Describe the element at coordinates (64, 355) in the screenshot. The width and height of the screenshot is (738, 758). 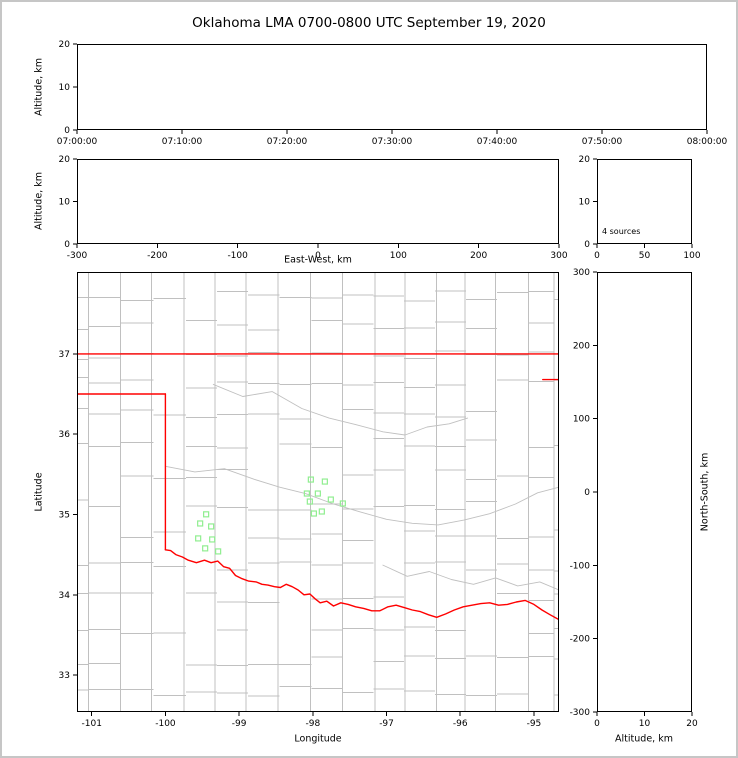
I see `svg-text: 37` at that location.